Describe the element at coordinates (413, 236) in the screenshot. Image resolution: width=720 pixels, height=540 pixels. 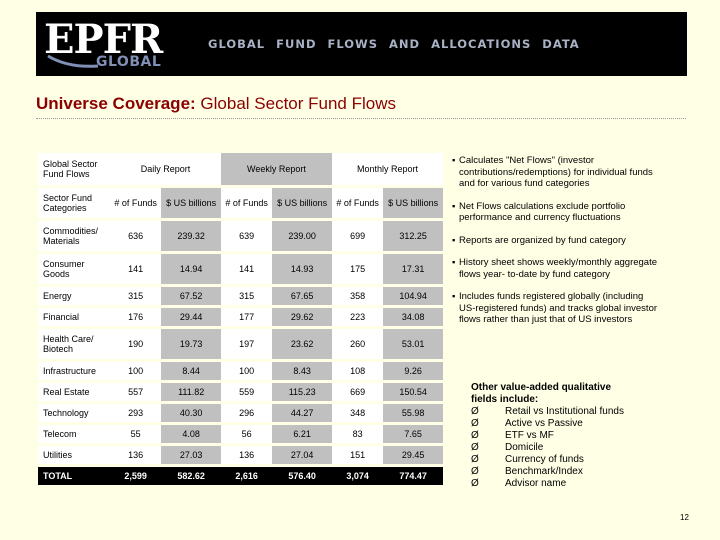
I see `cell-m-bn: 312.25` at that location.